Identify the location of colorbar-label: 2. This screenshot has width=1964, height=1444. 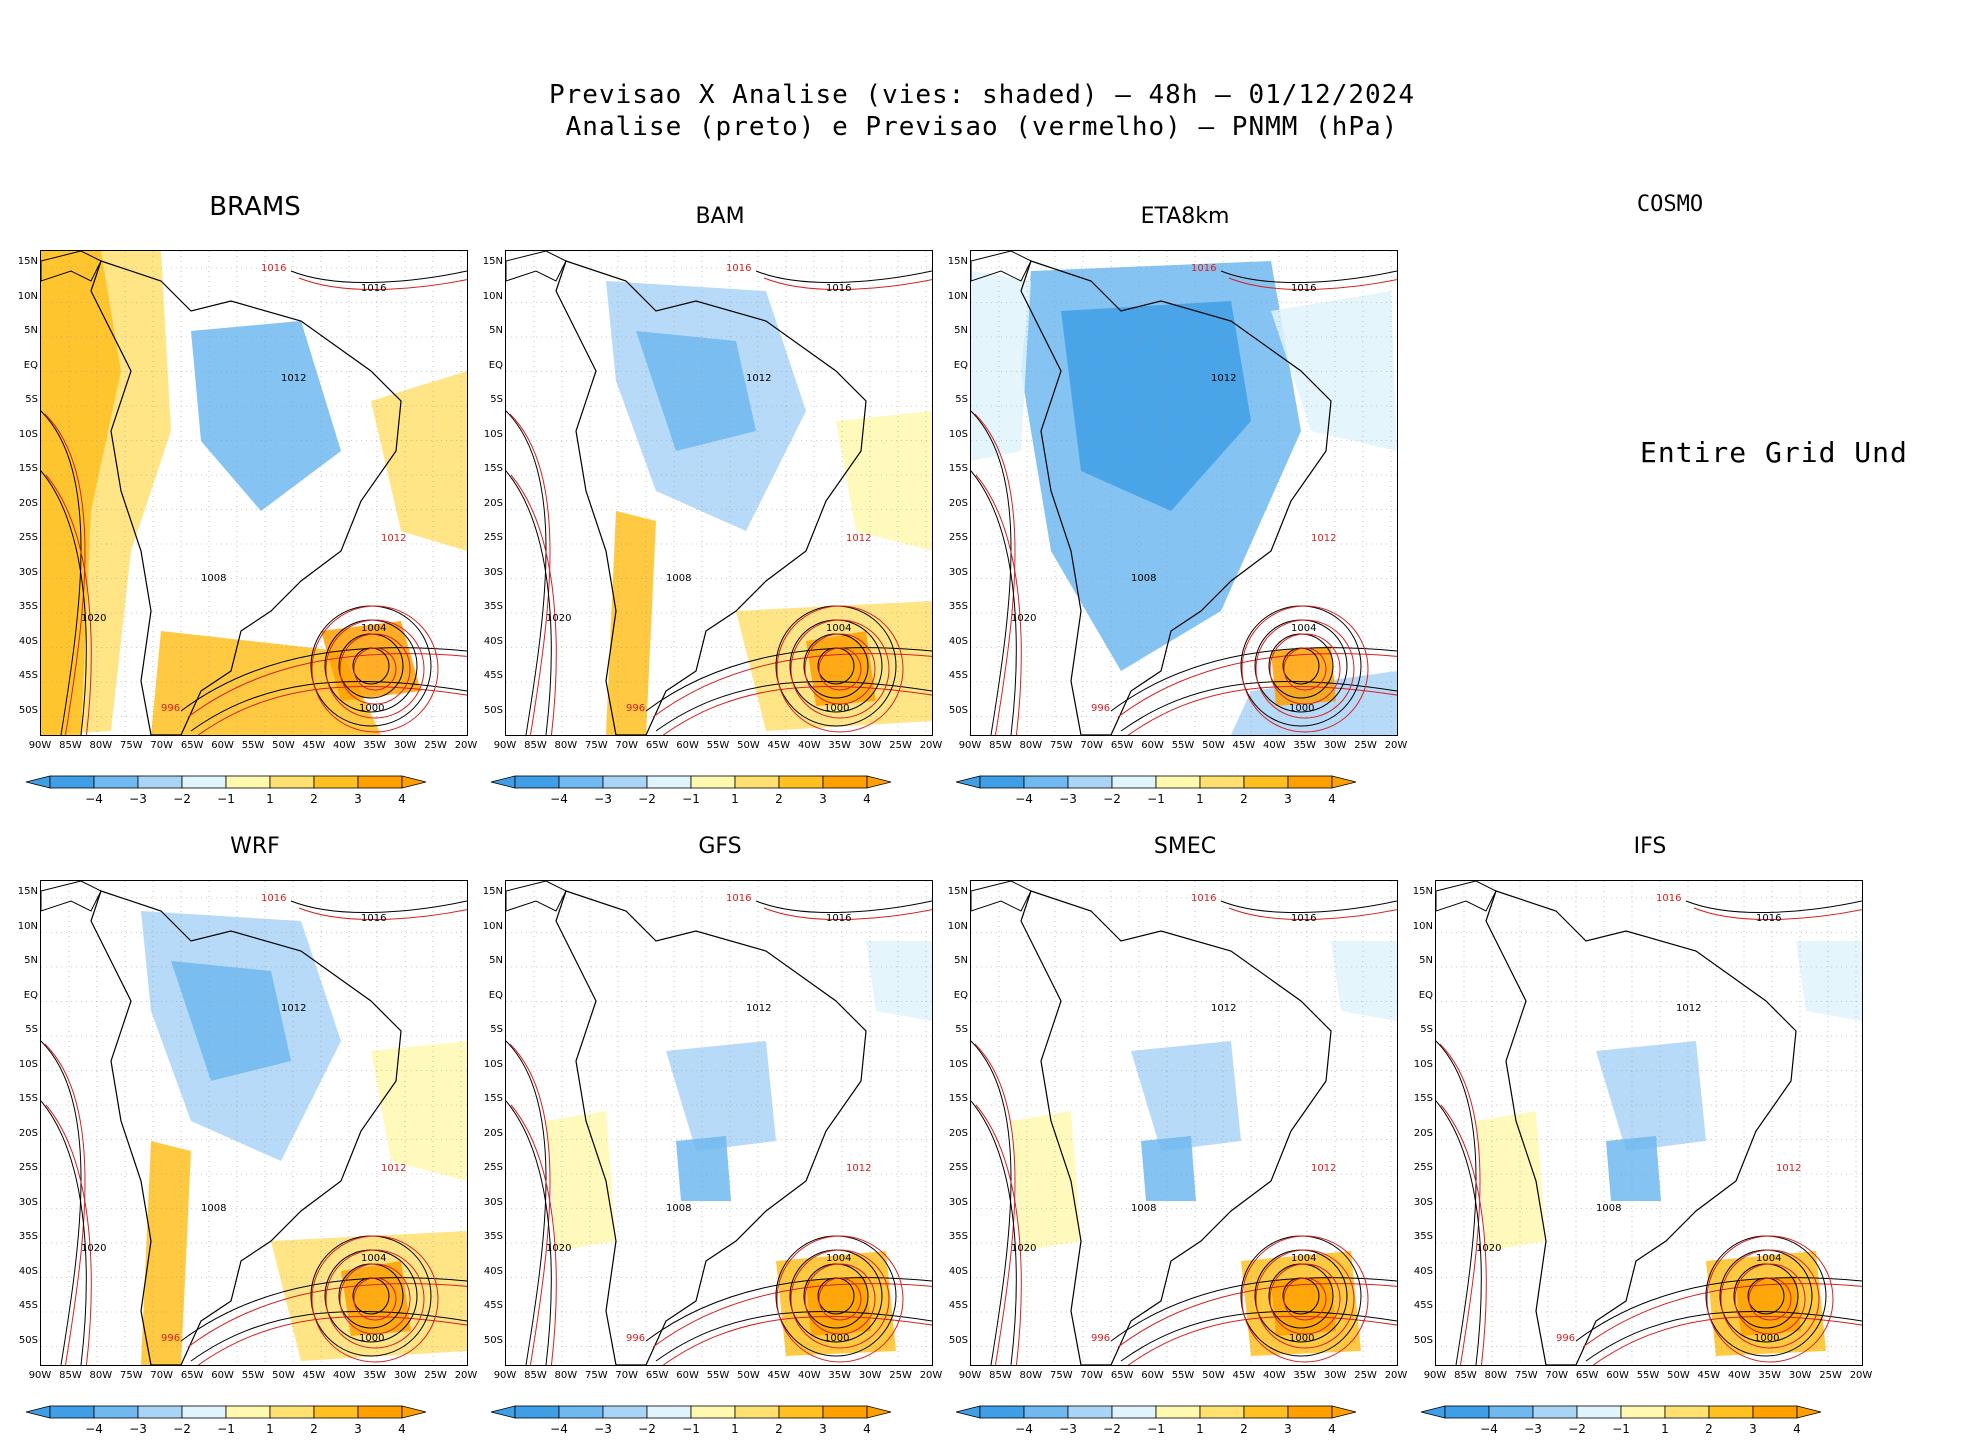
(779, 1429).